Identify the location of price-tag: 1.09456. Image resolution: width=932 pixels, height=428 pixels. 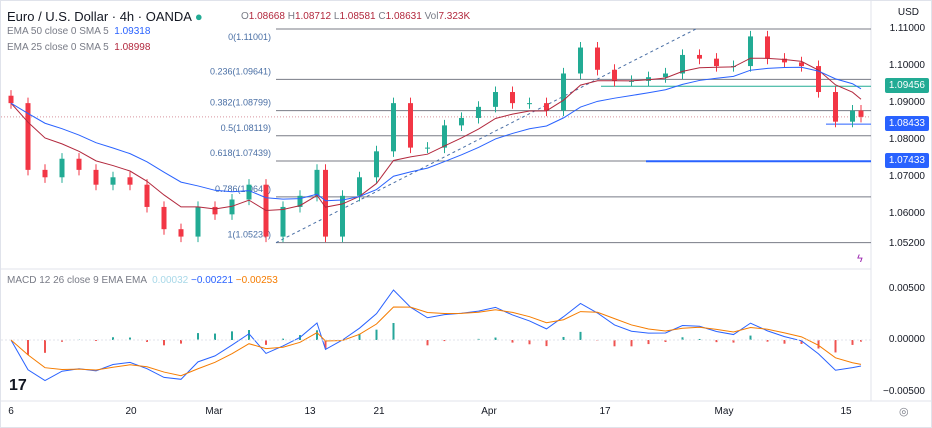
(906, 86).